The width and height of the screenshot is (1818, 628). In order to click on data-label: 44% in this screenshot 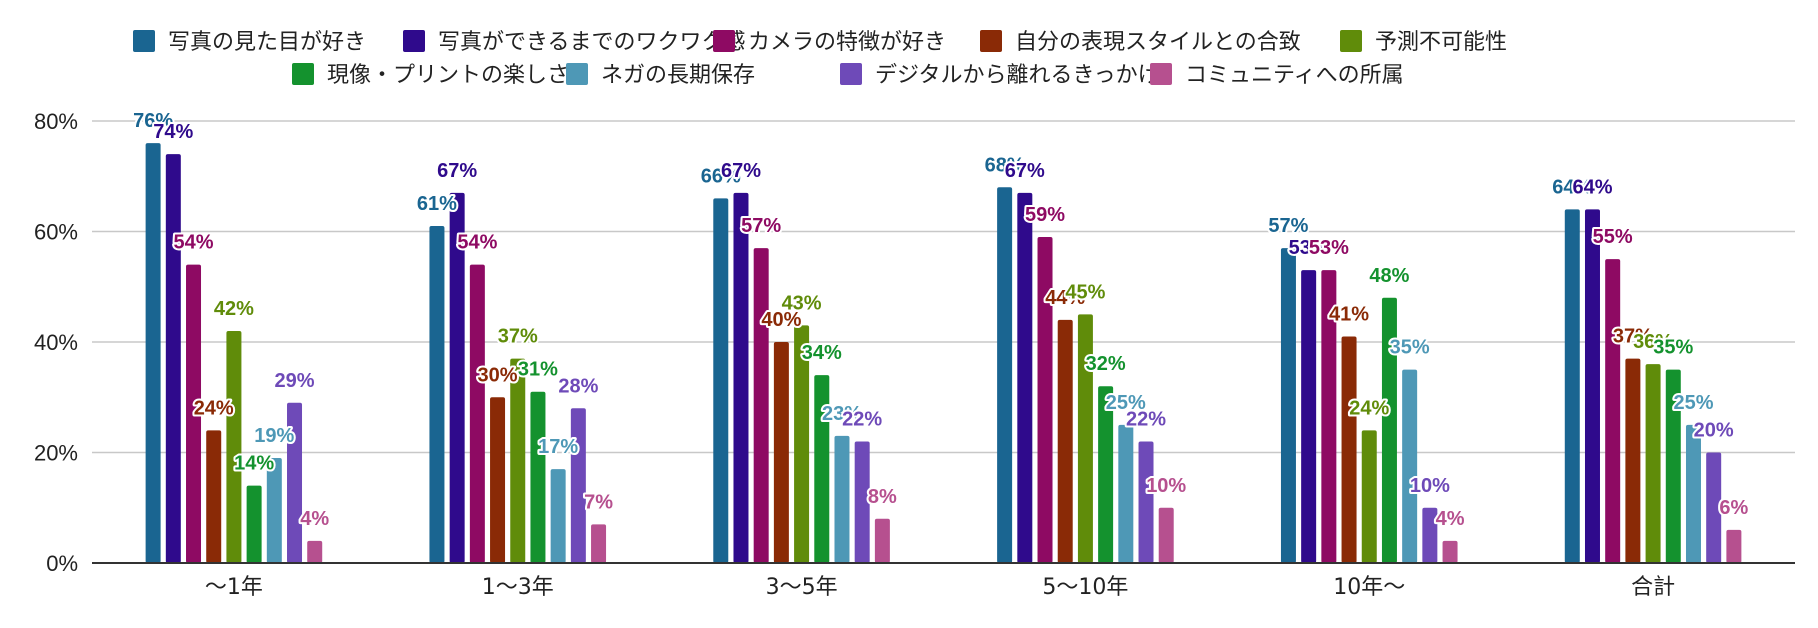, I will do `click(1065, 298)`.